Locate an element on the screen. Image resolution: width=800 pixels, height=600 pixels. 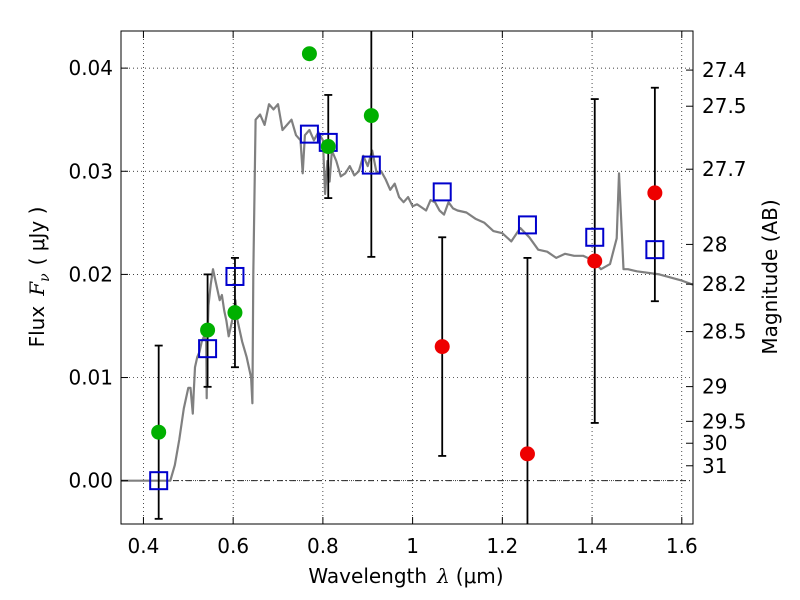
y-axis-label-text: Flux is located at coordinates (37, 327).